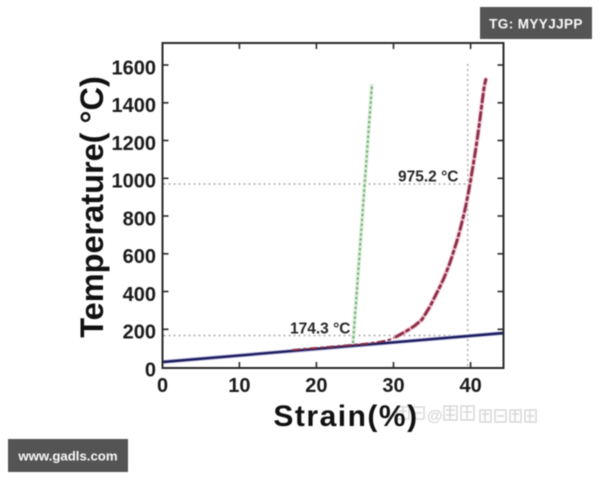  I want to click on svg-text: 200, so click(139, 333).